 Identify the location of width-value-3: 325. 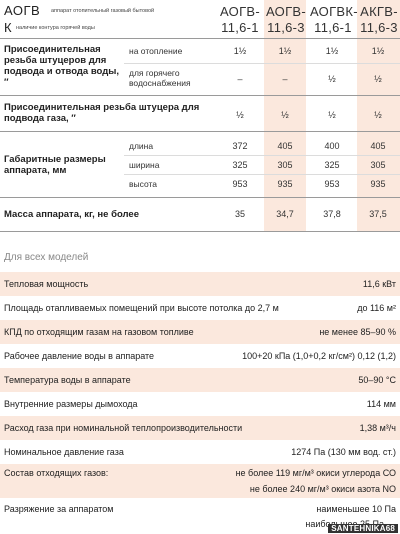
(332, 165).